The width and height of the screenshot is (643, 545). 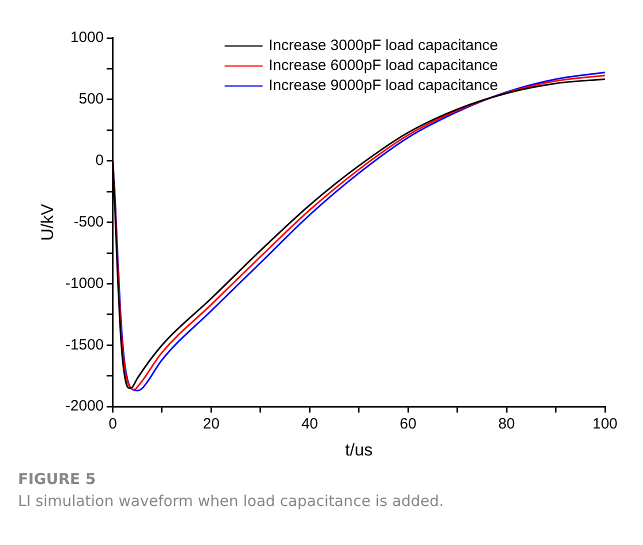 I want to click on text: LI simulation waveform when load capacitance is added., so click(x=231, y=501).